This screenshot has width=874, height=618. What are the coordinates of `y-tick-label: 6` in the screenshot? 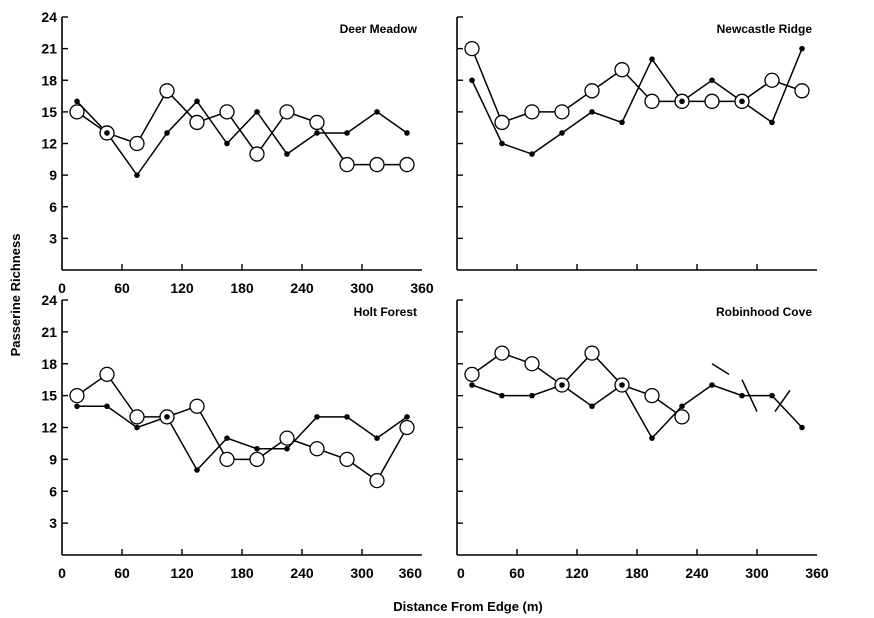 It's located at (53, 491).